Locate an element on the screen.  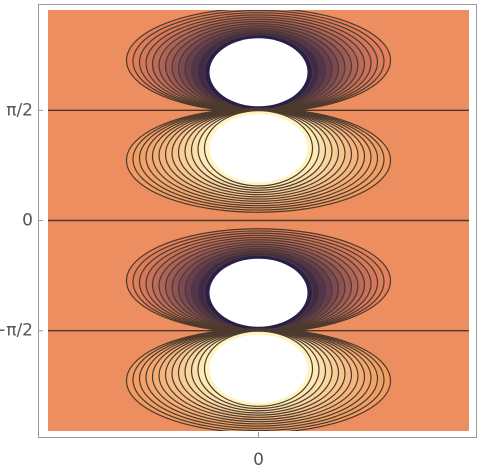
x-tick-label: 0 is located at coordinates (258, 460).